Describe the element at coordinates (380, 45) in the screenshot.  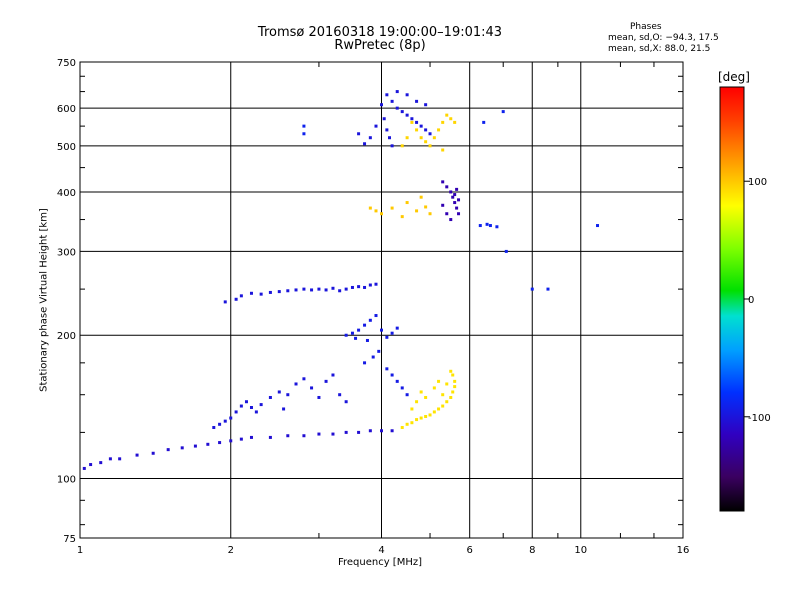
I see `chart-subtitle: RwPretec (8p)` at that location.